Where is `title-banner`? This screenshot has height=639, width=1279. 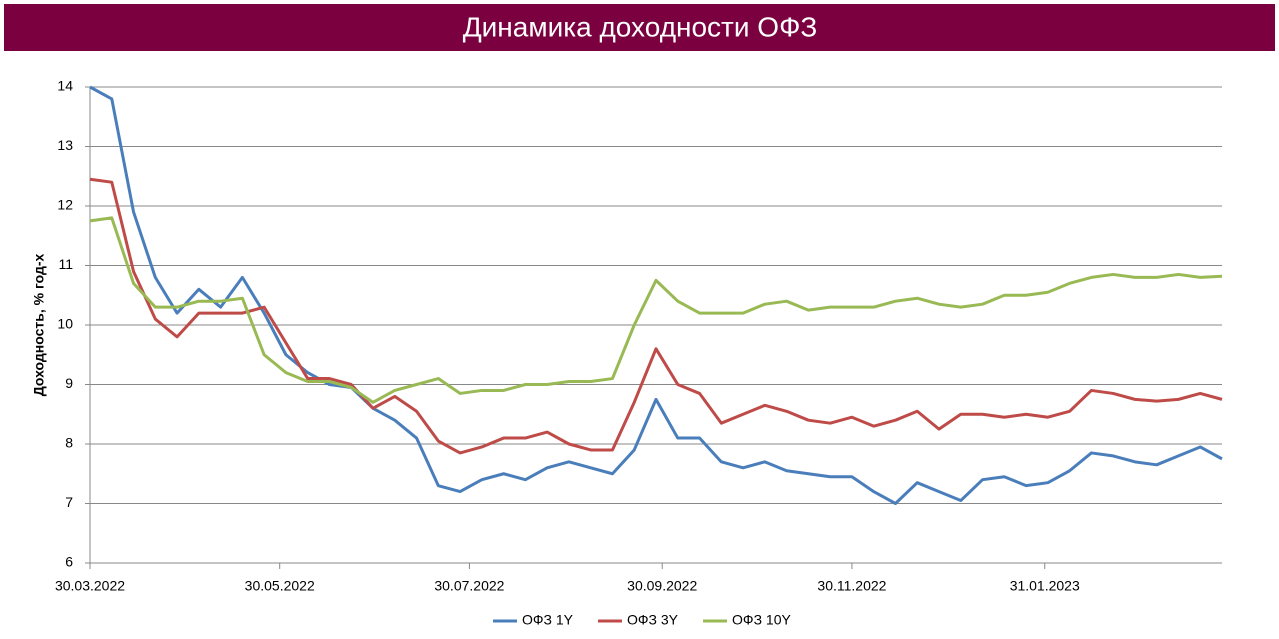
title-banner is located at coordinates (639, 27).